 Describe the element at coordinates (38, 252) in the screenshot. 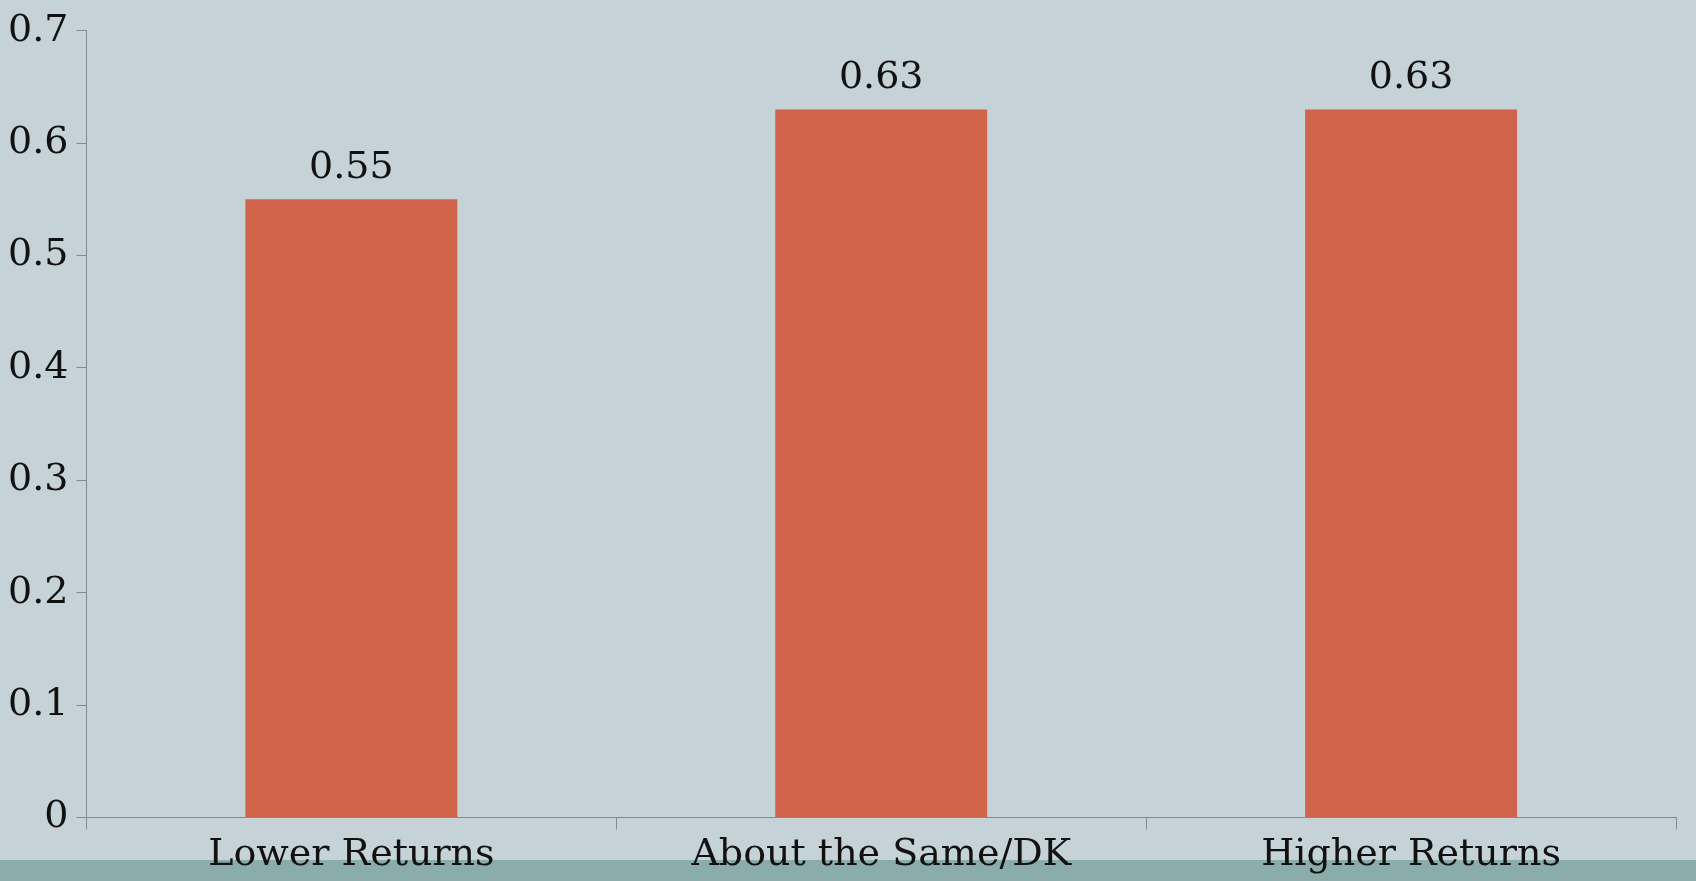

I see `y-tick-label: 0.5` at that location.